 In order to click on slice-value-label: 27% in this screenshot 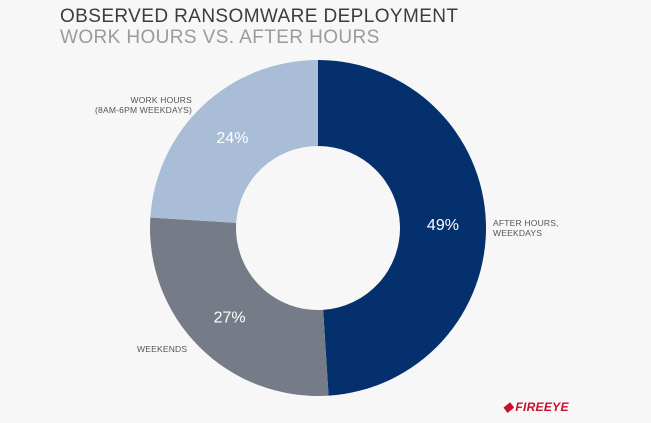, I will do `click(230, 317)`.